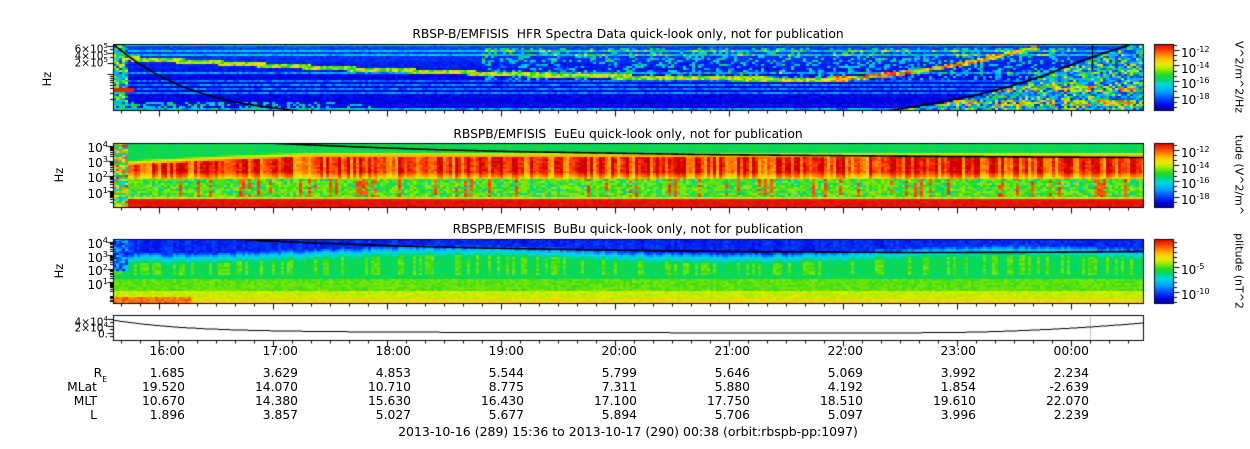  I want to click on hfr-cbtick: 10-18, so click(1195, 99).